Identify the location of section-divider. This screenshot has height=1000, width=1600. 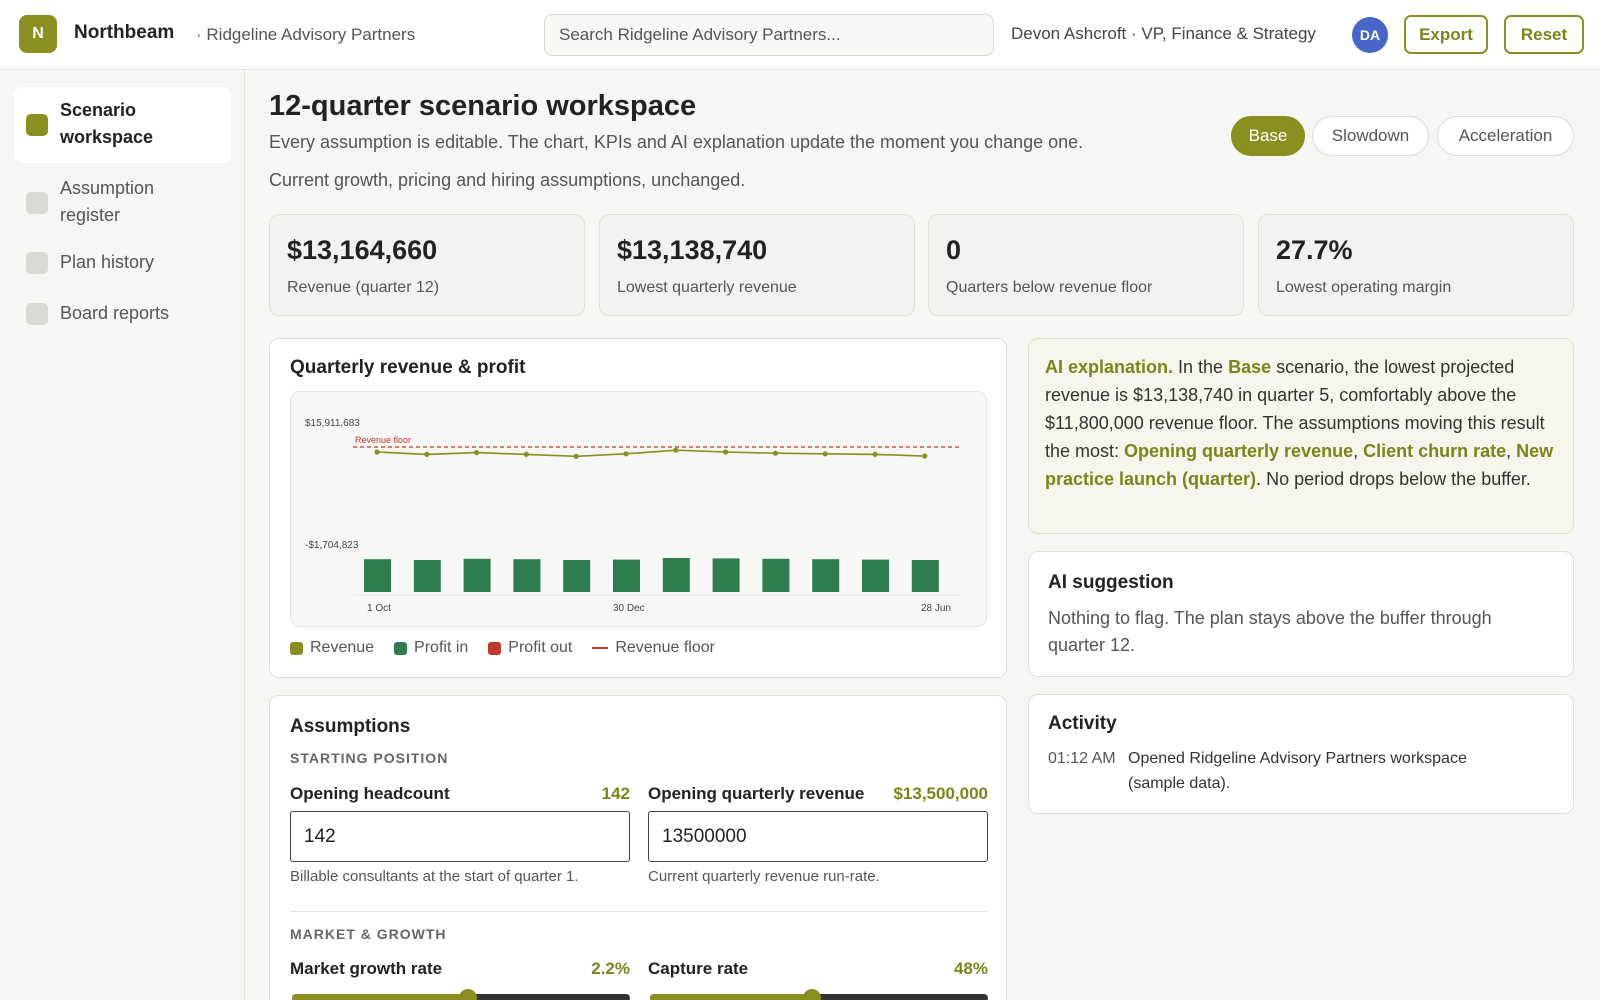
(639, 911).